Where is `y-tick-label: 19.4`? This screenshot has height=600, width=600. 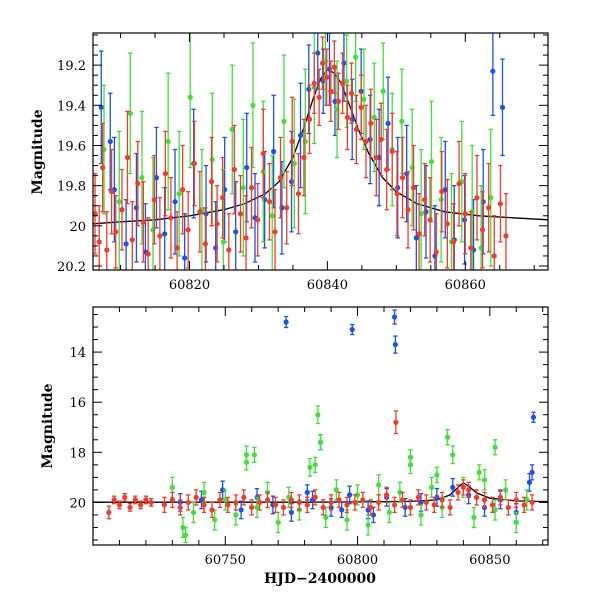
y-tick-label: 19.4 is located at coordinates (71, 106).